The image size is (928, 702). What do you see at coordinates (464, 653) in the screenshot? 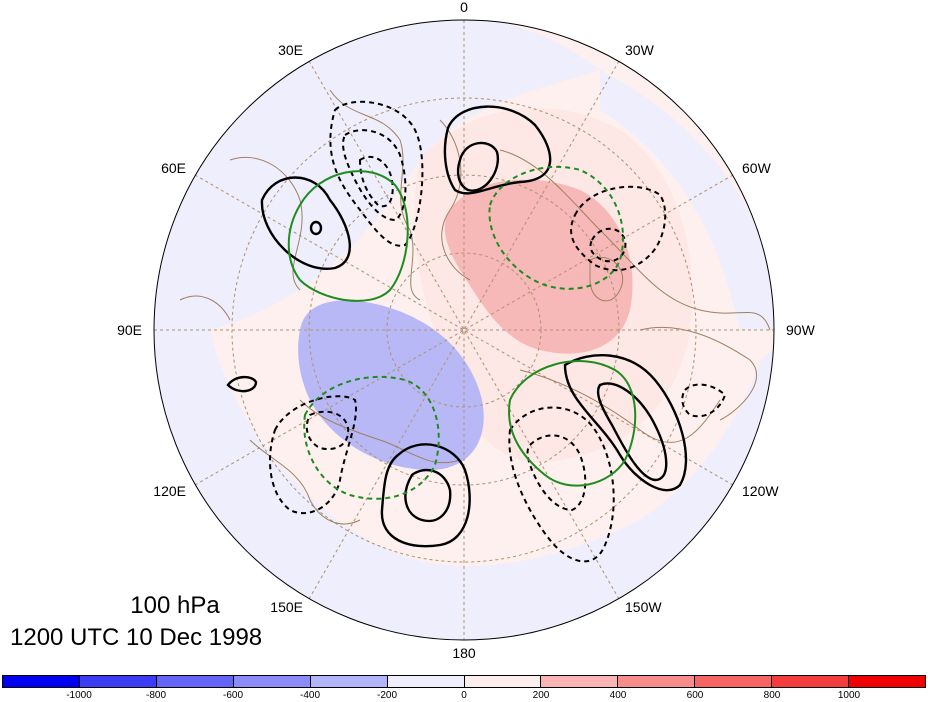
I see `lon-label-180: 180` at bounding box center [464, 653].